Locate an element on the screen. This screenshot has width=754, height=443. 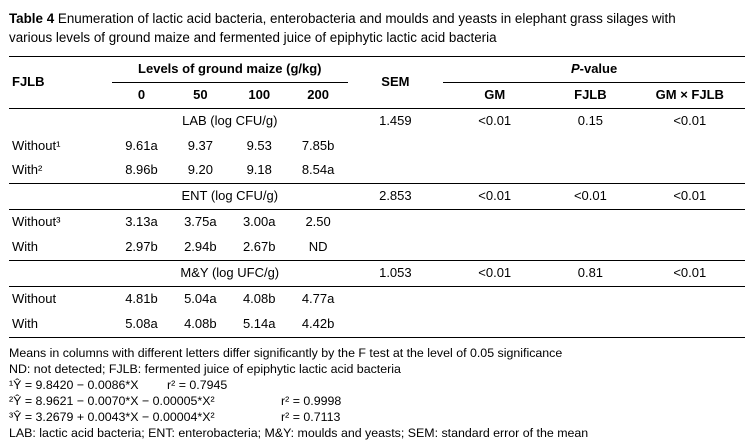
row-label: Without³ is located at coordinates (36, 222).